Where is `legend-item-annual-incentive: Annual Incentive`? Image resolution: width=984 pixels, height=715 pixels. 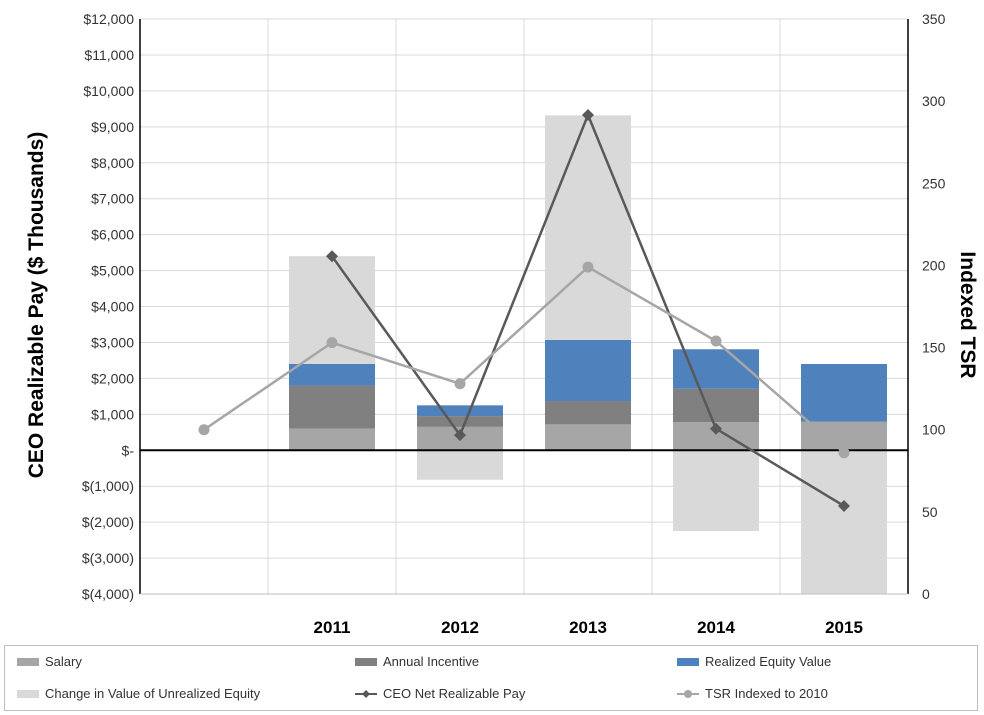
legend-item-annual-incentive: Annual Incentive is located at coordinates (417, 661).